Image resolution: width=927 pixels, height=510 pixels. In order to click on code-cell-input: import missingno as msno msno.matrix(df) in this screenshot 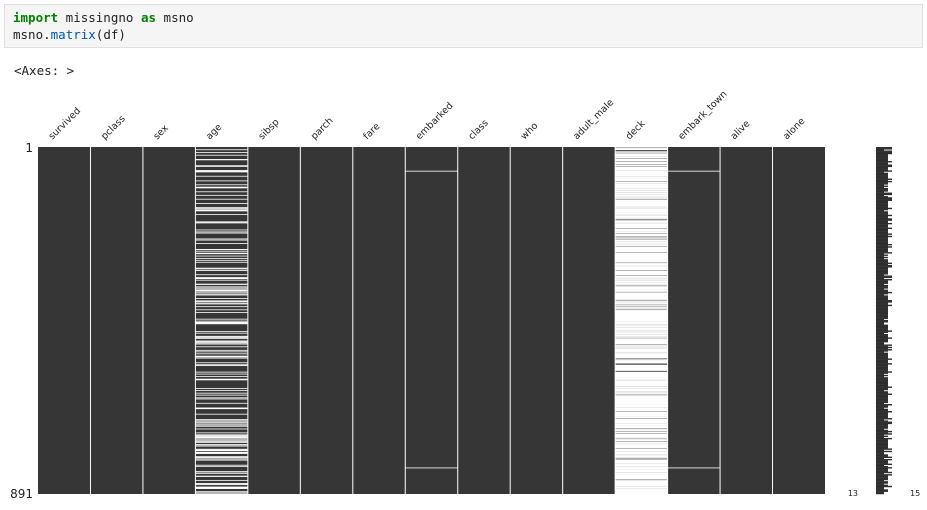, I will do `click(463, 26)`.